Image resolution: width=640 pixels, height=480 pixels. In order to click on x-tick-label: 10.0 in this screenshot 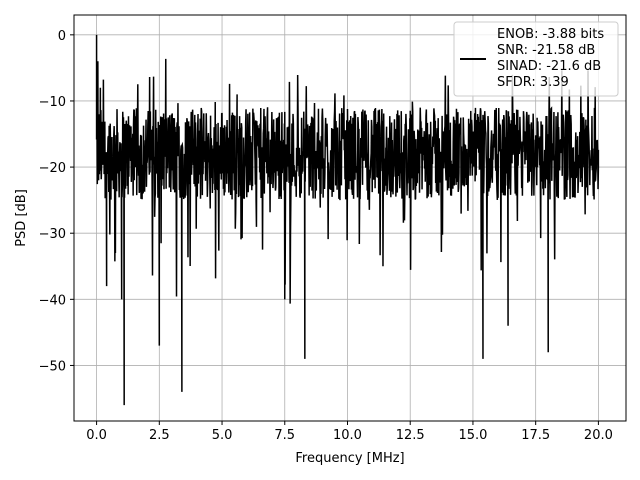, I will do `click(347, 435)`.